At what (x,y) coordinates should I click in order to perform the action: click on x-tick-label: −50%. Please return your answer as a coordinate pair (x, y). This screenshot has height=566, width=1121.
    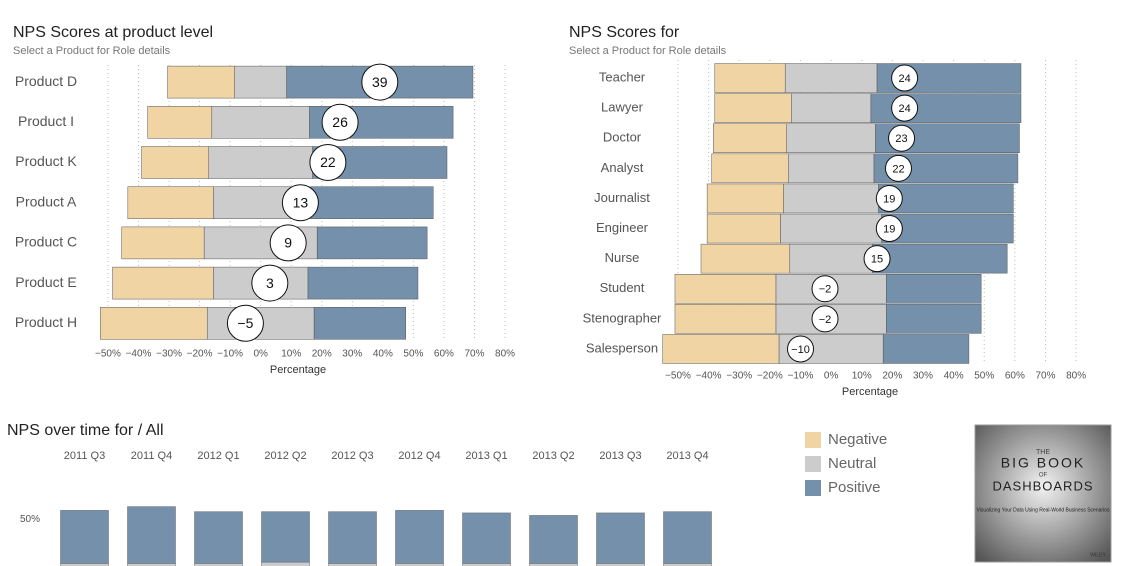
    Looking at the image, I should click on (108, 354).